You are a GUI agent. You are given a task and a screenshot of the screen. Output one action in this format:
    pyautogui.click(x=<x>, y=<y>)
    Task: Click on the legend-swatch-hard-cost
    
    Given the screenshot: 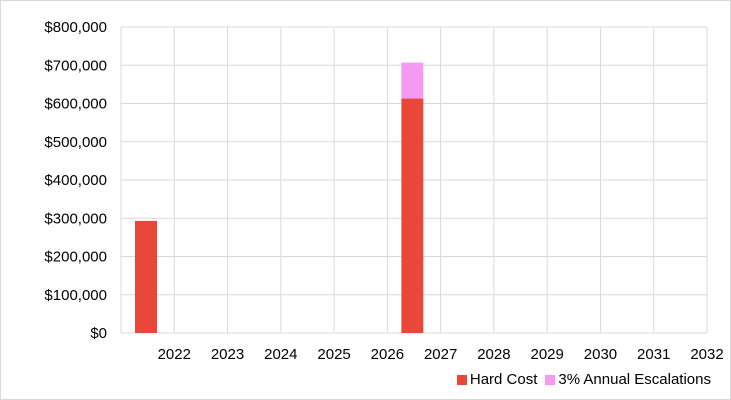 What is the action you would take?
    pyautogui.click(x=461, y=379)
    